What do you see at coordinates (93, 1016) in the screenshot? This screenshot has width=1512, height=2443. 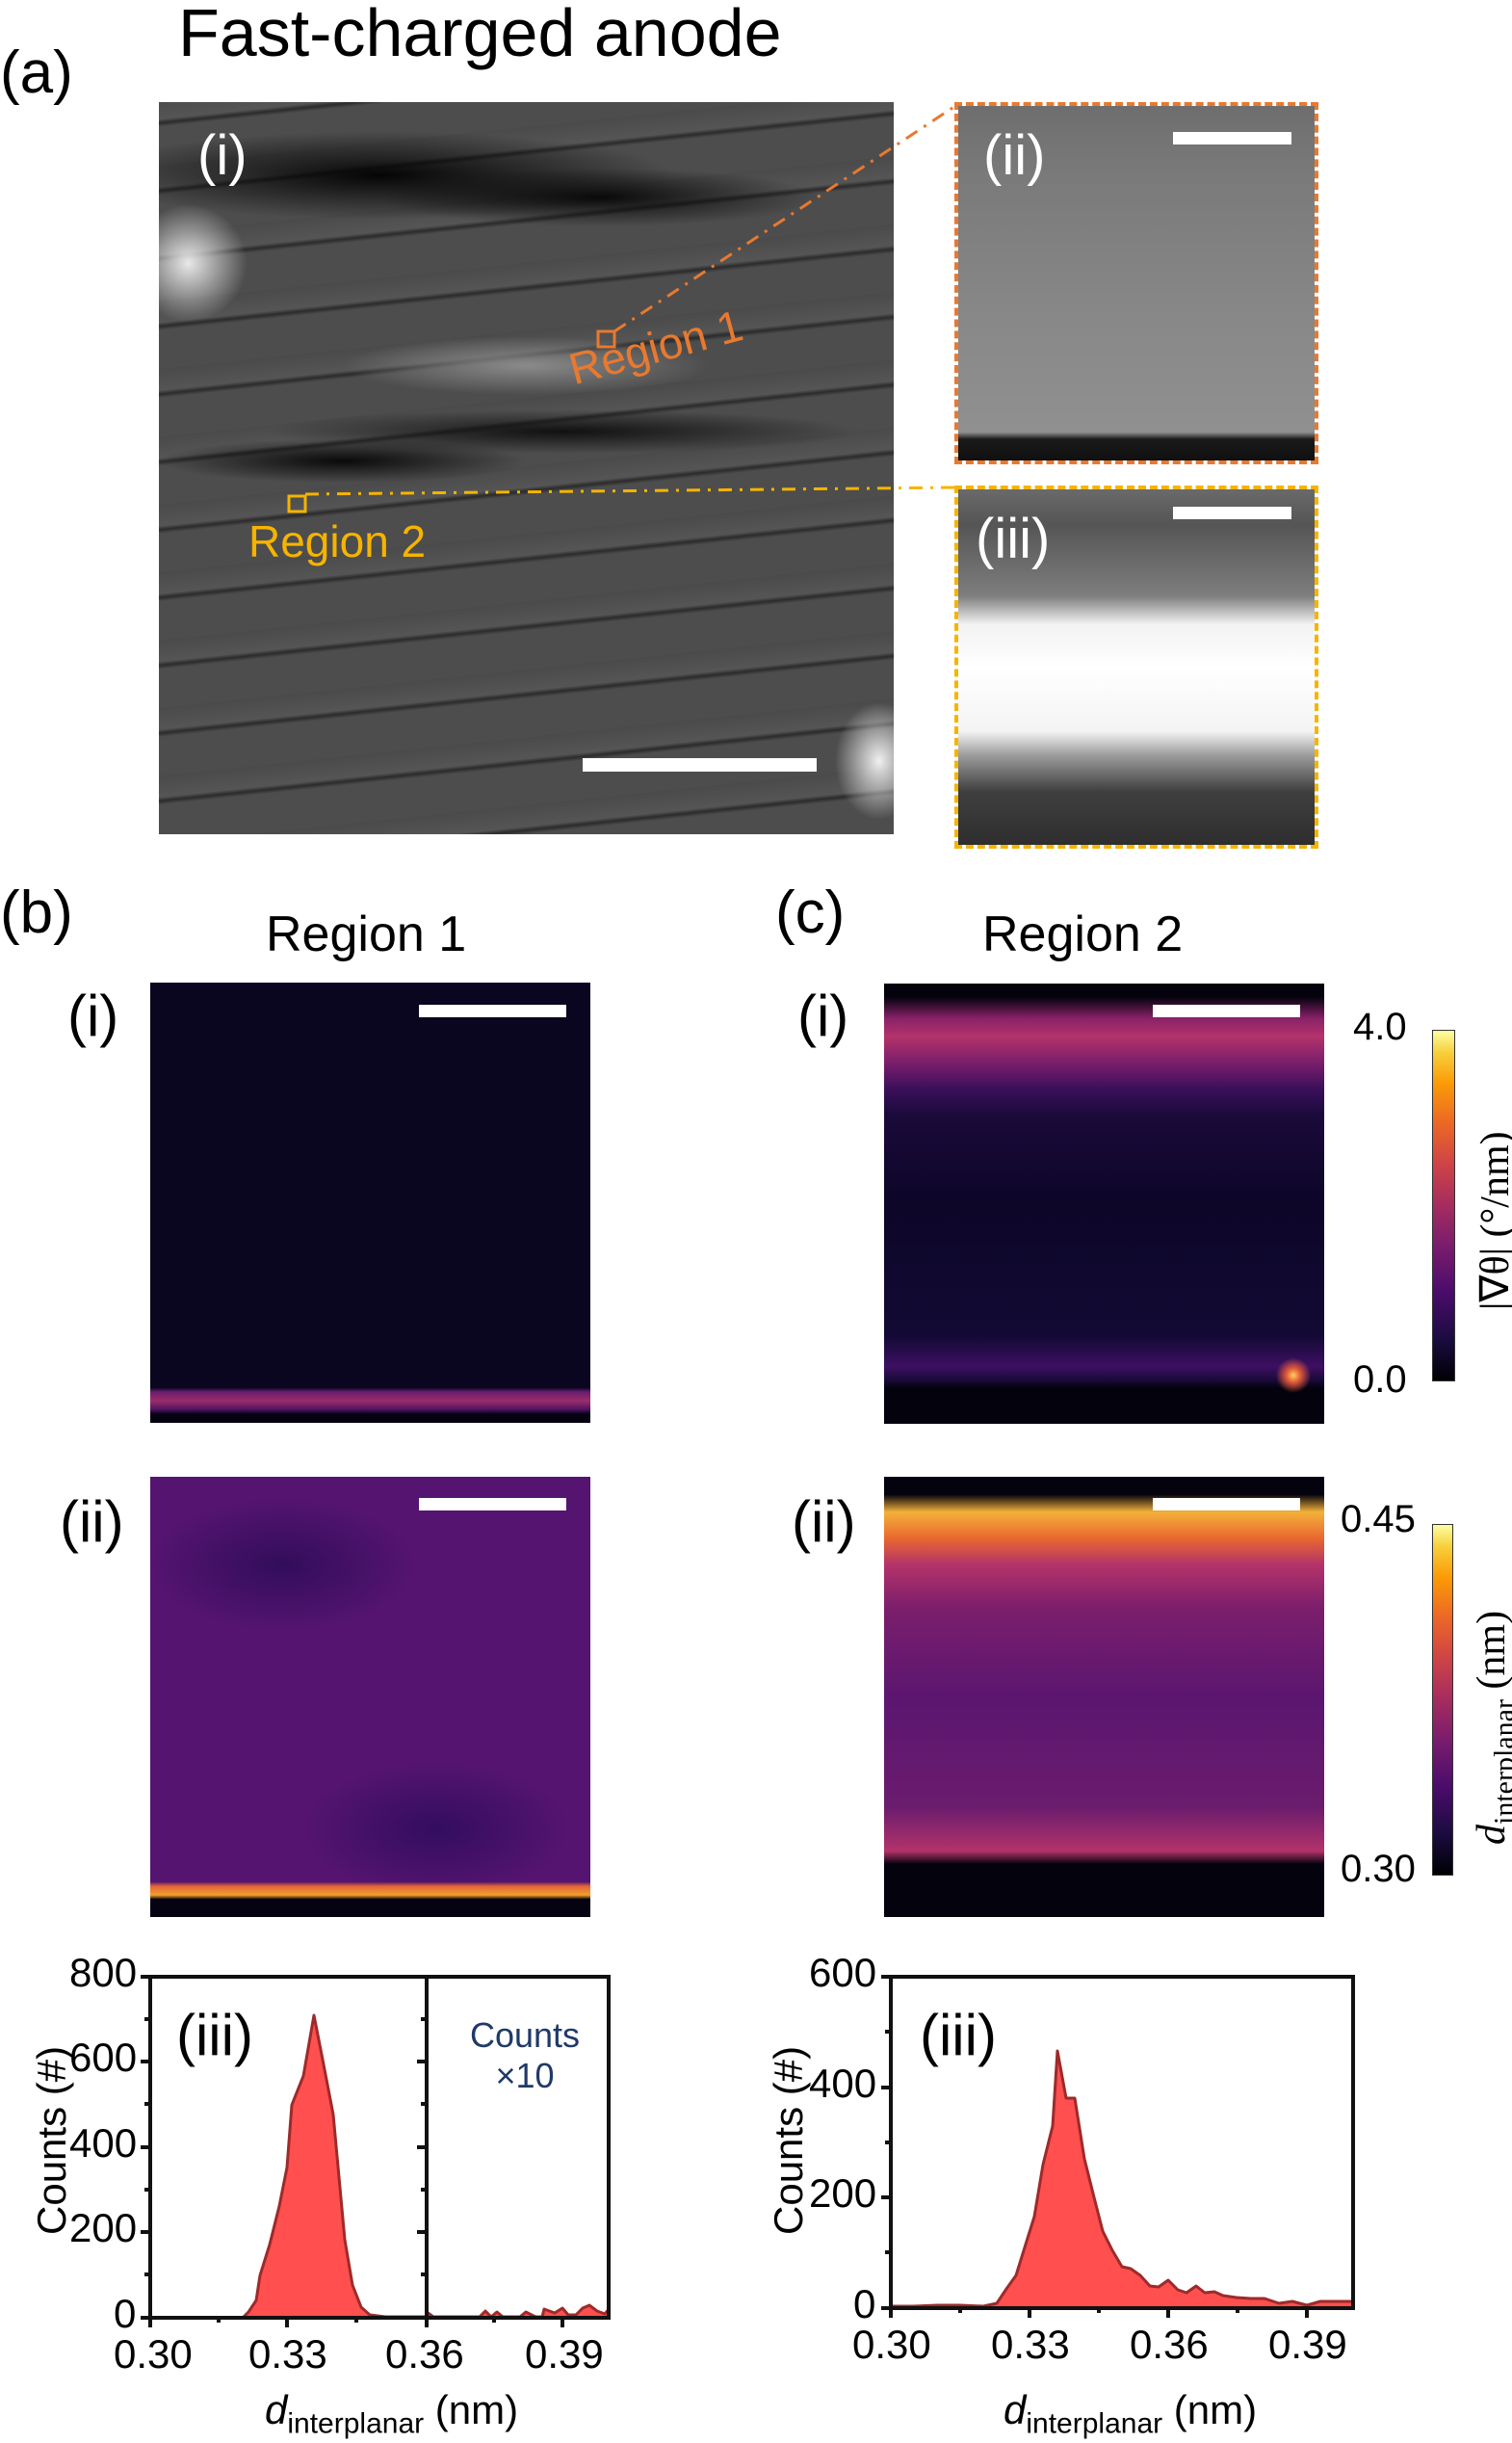 I see `panel-b-i-label: (i)` at bounding box center [93, 1016].